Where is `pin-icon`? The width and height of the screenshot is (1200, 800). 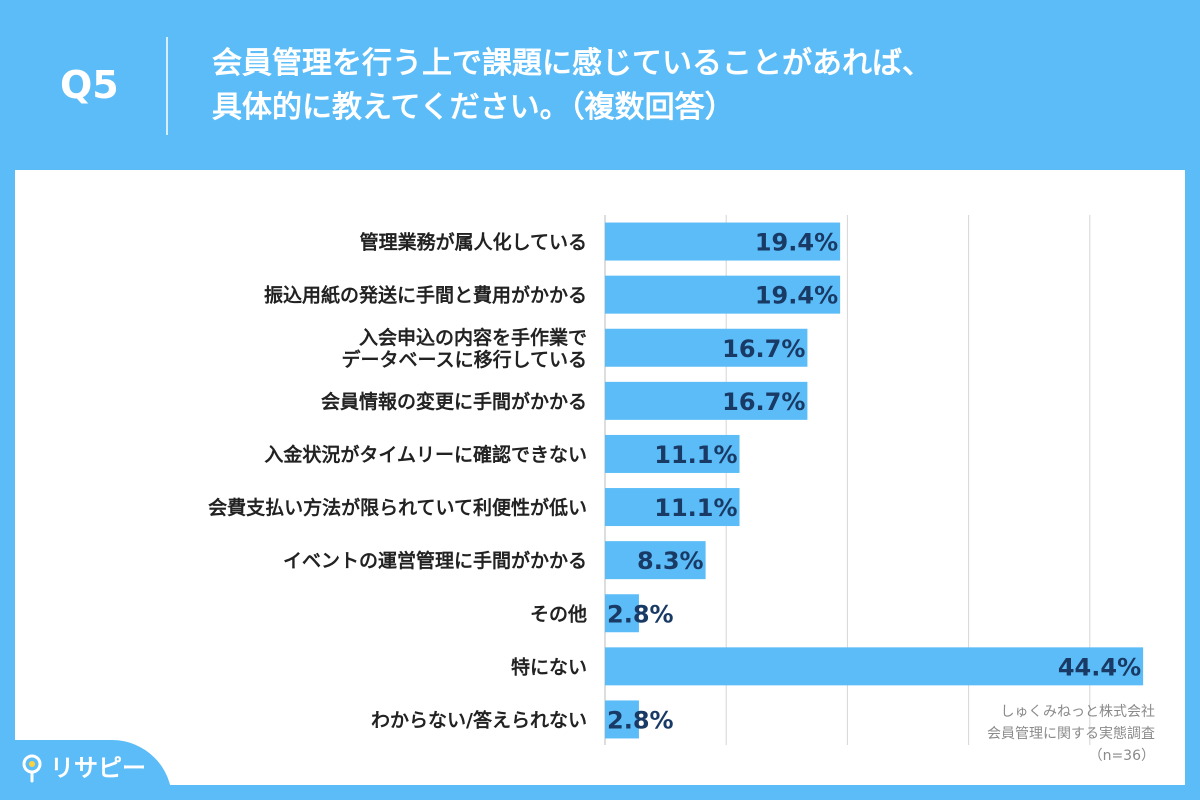
pin-icon is located at coordinates (32, 768).